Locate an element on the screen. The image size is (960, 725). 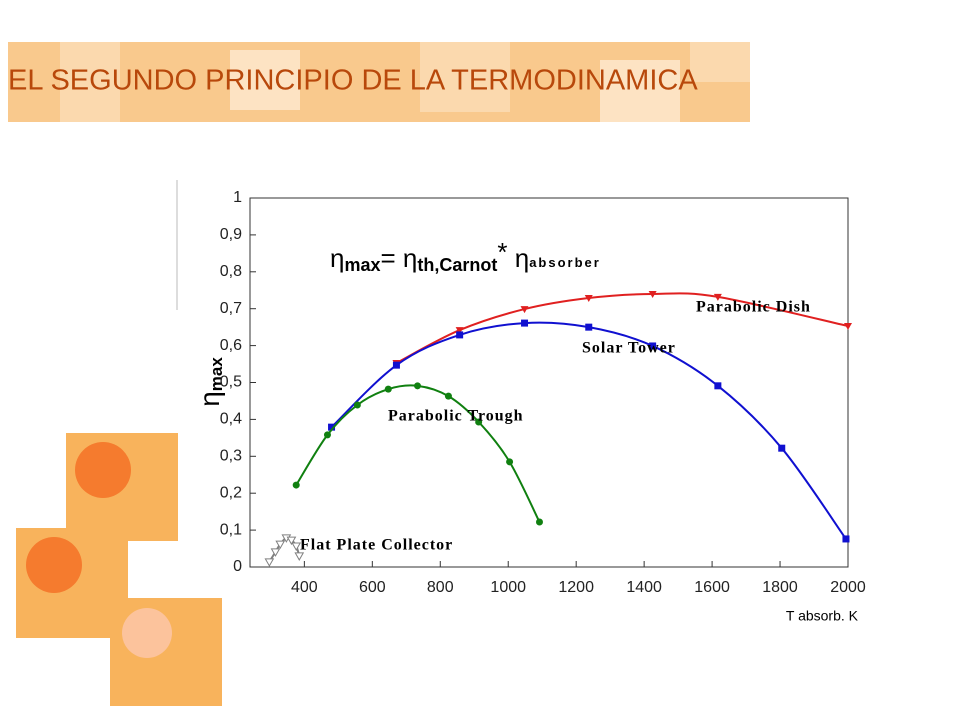
y-tick-label: 1 is located at coordinates (237, 197).